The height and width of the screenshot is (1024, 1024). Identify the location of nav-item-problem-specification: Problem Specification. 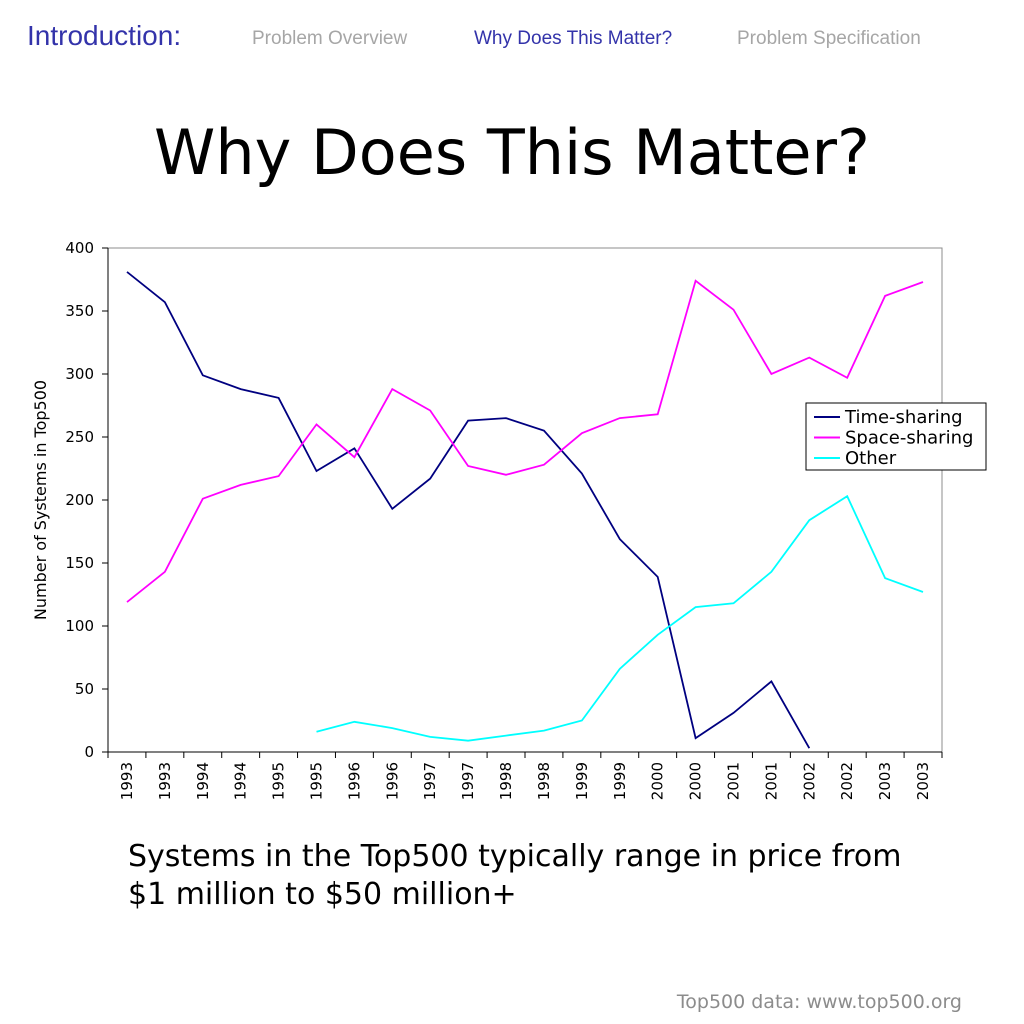
(829, 38).